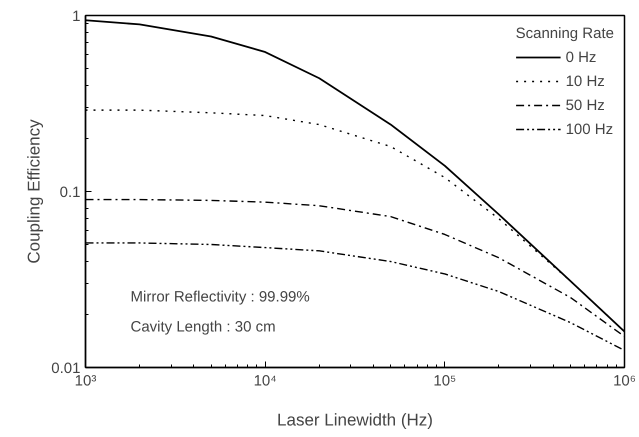  Describe the element at coordinates (581, 57) in the screenshot. I see `legend-label: 0 Hz` at that location.